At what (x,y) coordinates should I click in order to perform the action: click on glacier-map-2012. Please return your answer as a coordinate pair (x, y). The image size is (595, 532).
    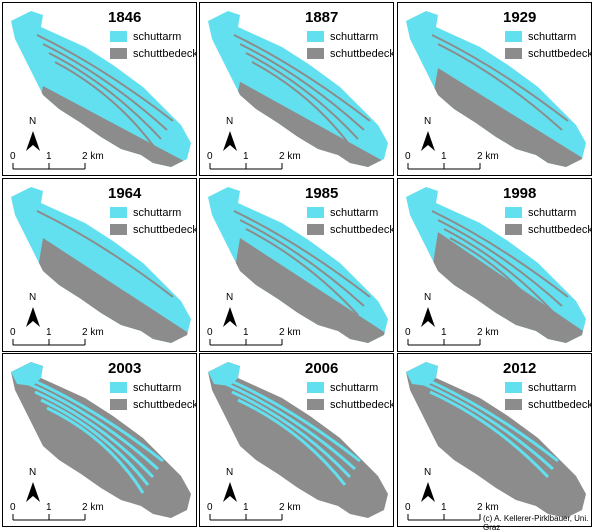
    Looking at the image, I should click on (496, 441).